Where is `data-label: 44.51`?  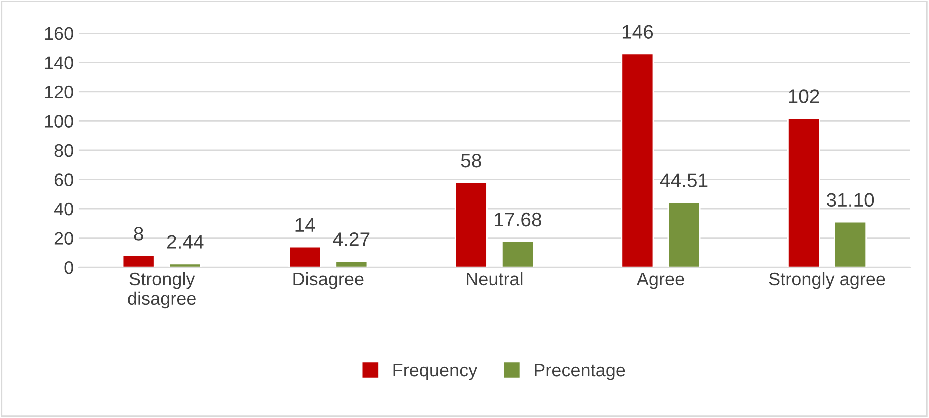 data-label: 44.51 is located at coordinates (684, 181).